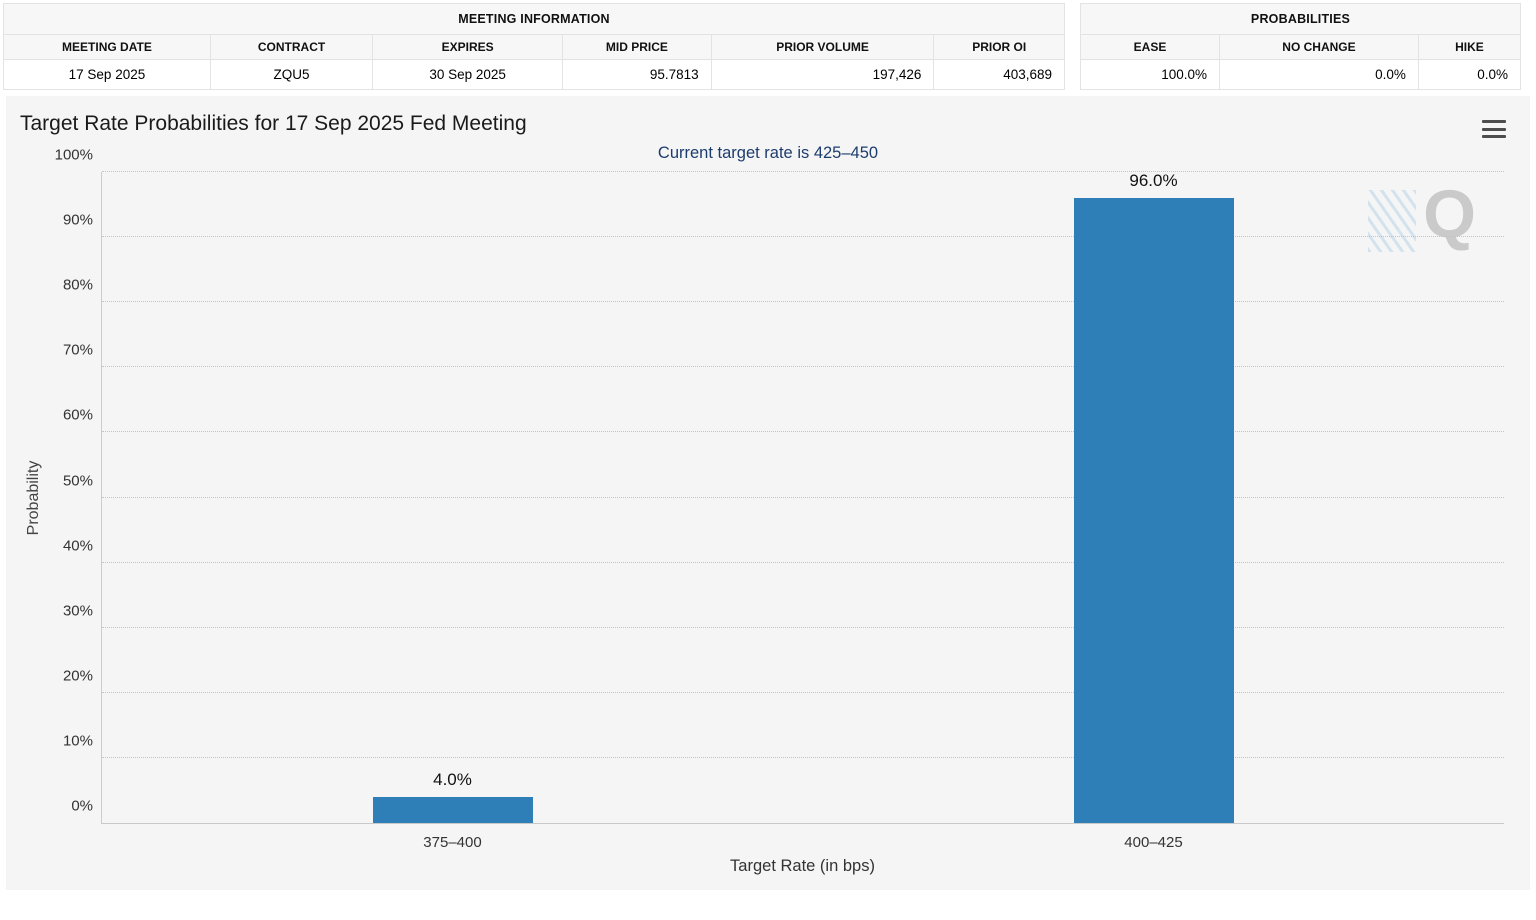 The height and width of the screenshot is (920, 1536). I want to click on column-header: EASE, so click(1150, 47).